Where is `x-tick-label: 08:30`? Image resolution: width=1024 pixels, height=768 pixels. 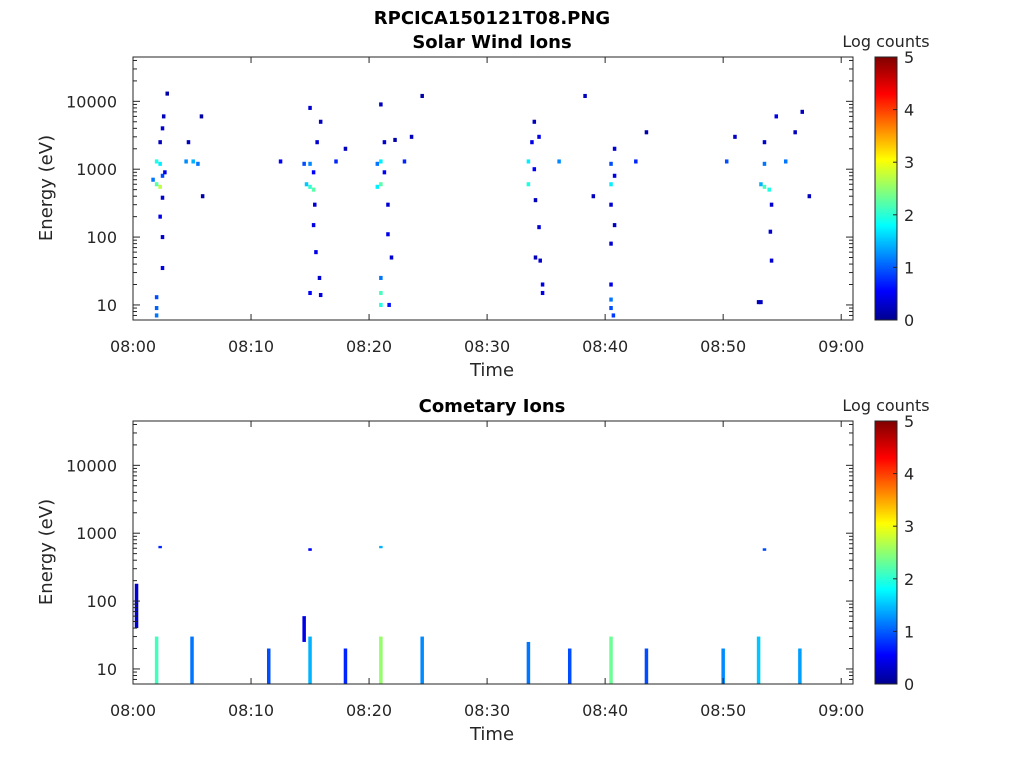
x-tick-label: 08:30 is located at coordinates (487, 710).